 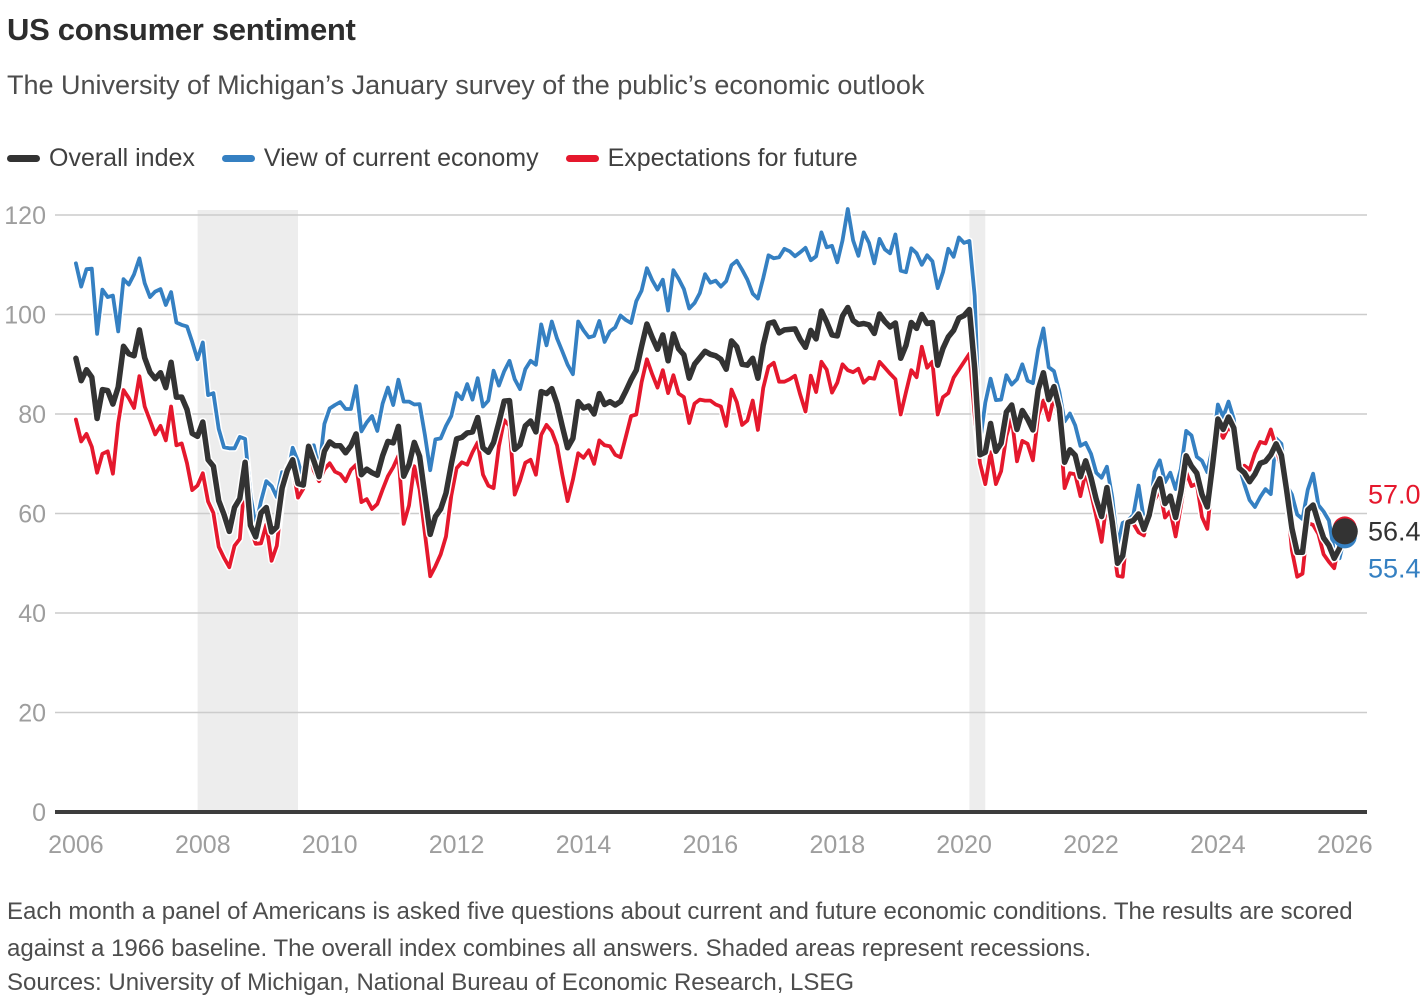 What do you see at coordinates (330, 845) in the screenshot?
I see `x-tick-label: 2010` at bounding box center [330, 845].